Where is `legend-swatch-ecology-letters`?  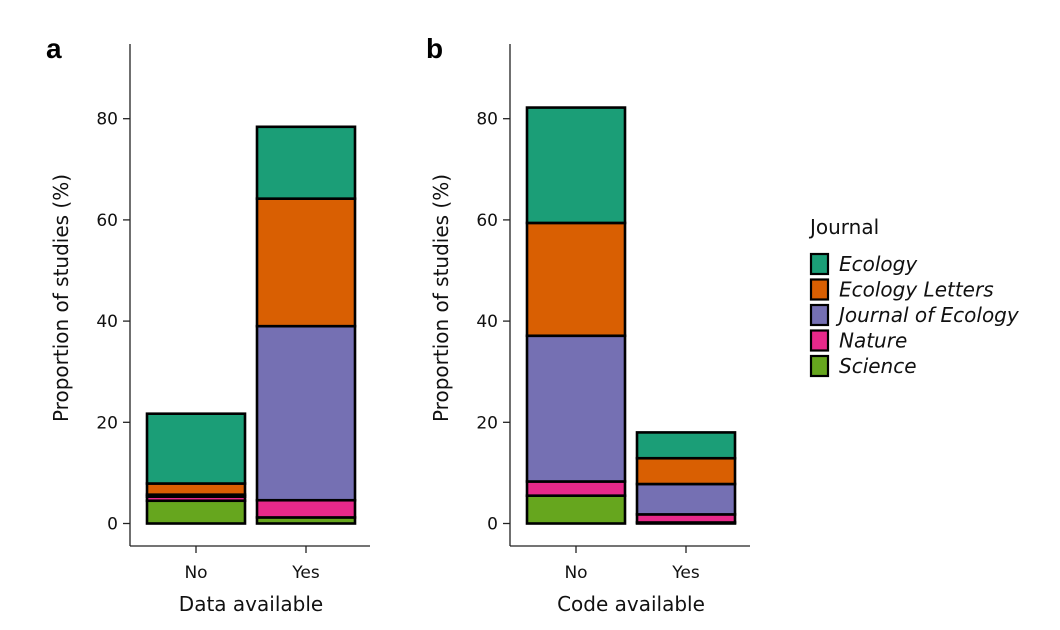 legend-swatch-ecology-letters is located at coordinates (819, 289).